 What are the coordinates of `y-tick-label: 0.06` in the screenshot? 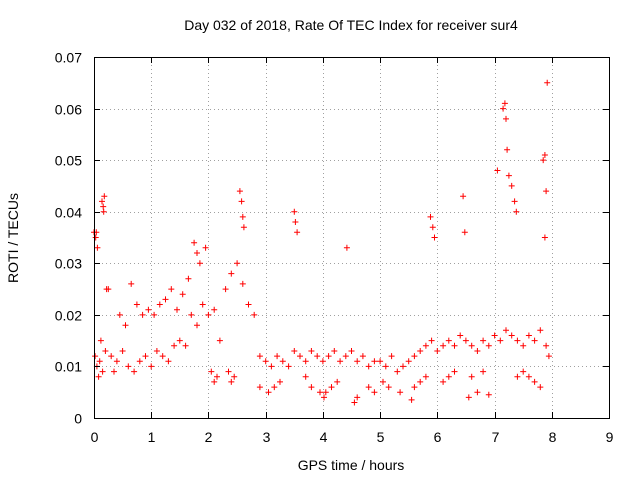 It's located at (68, 110).